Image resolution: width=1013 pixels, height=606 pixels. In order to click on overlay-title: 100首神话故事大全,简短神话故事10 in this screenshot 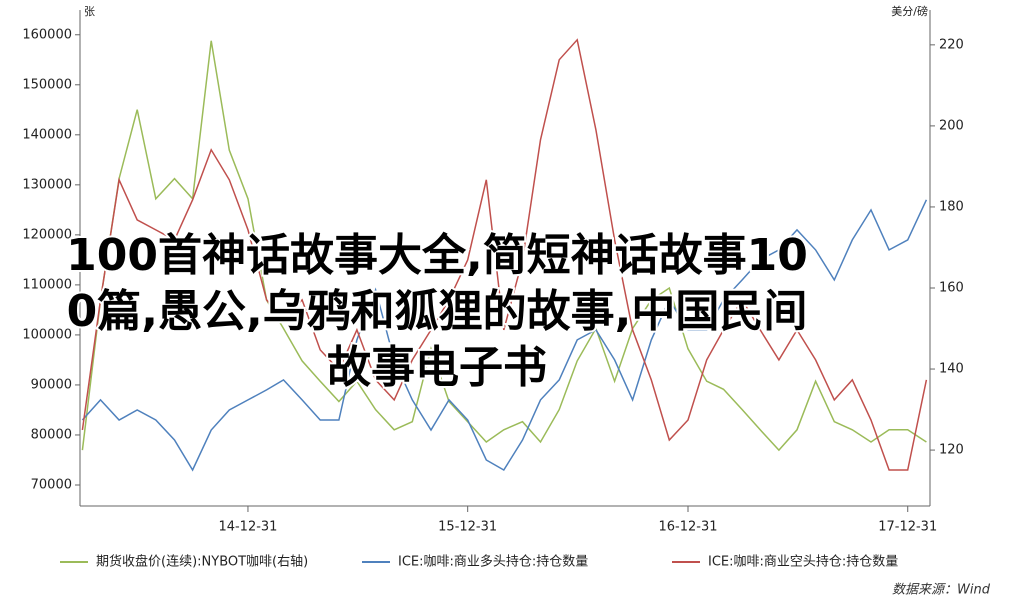, I will do `click(437, 255)`.